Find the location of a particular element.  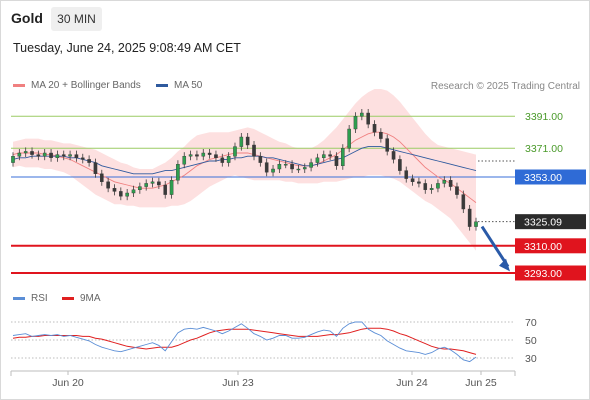

legend-rsi: RSI is located at coordinates (30, 298).